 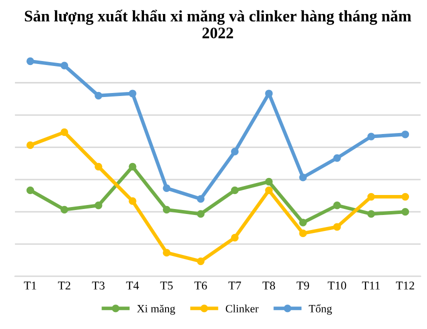 What do you see at coordinates (337, 286) in the screenshot?
I see `x-tick-label: T10` at bounding box center [337, 286].